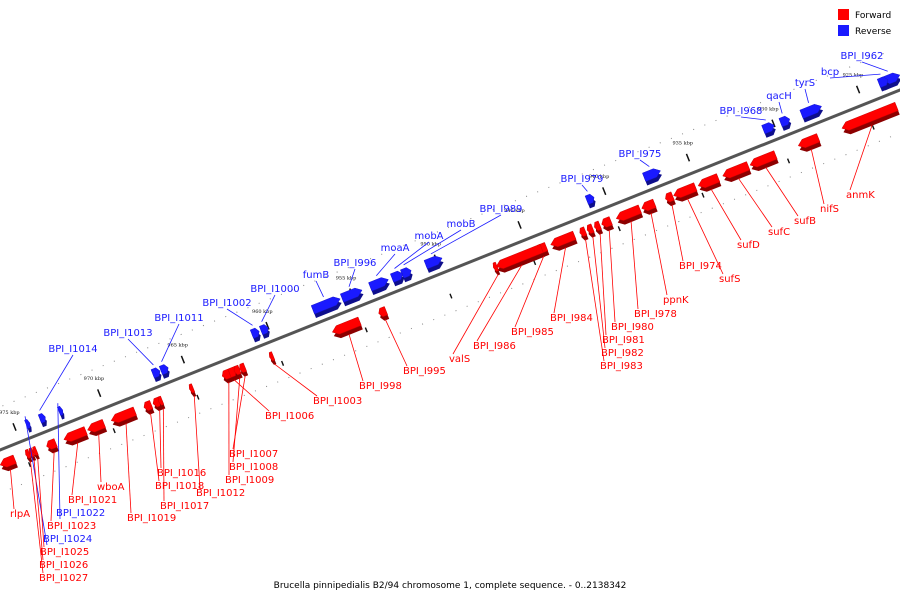 Image resolution: width=900 pixels, height=600 pixels. Describe the element at coordinates (843, 14) in the screenshot. I see `legend-swatch-forward` at that location.